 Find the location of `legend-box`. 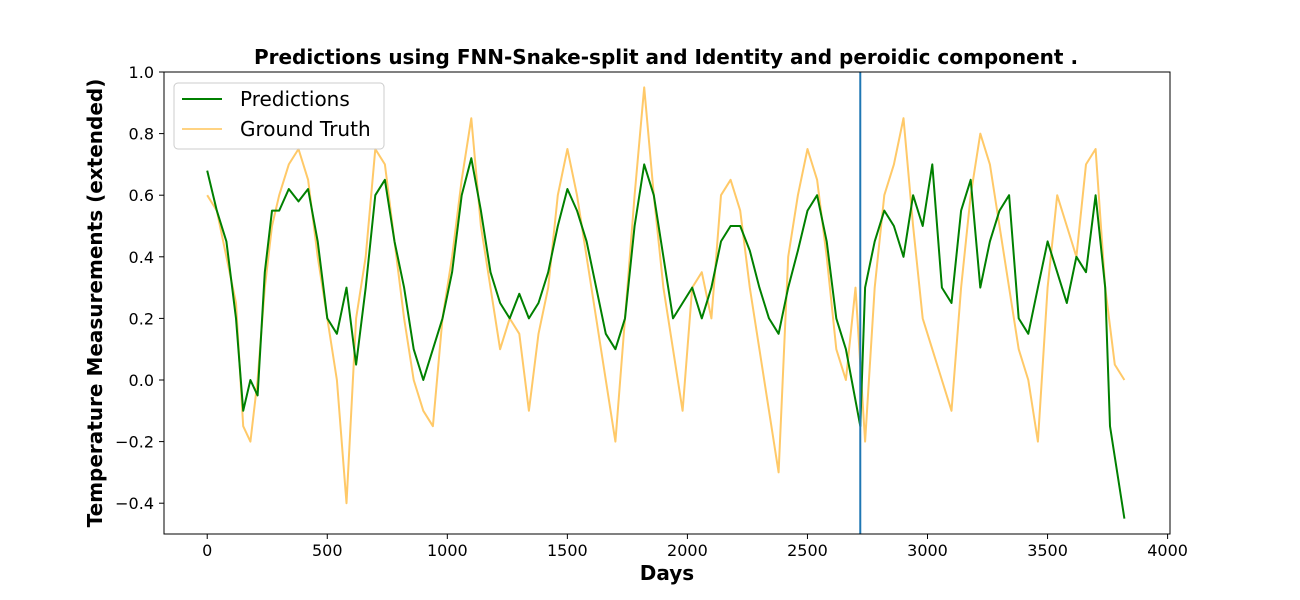

legend-box is located at coordinates (279, 116).